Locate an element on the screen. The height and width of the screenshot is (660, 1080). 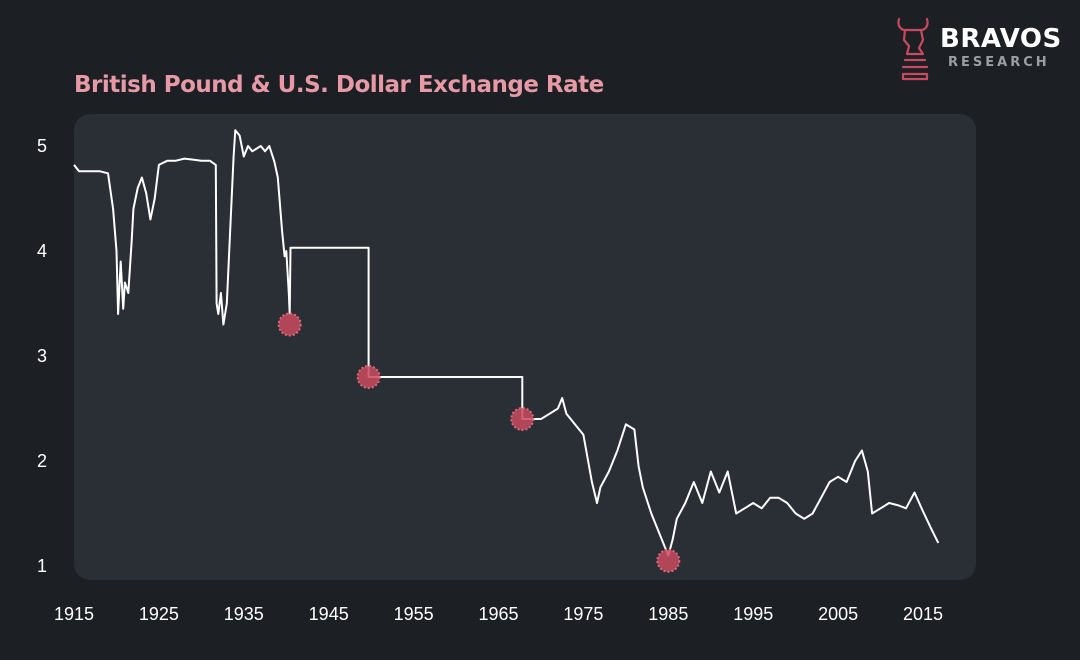
bull-chess-knight-icon is located at coordinates (913, 49).